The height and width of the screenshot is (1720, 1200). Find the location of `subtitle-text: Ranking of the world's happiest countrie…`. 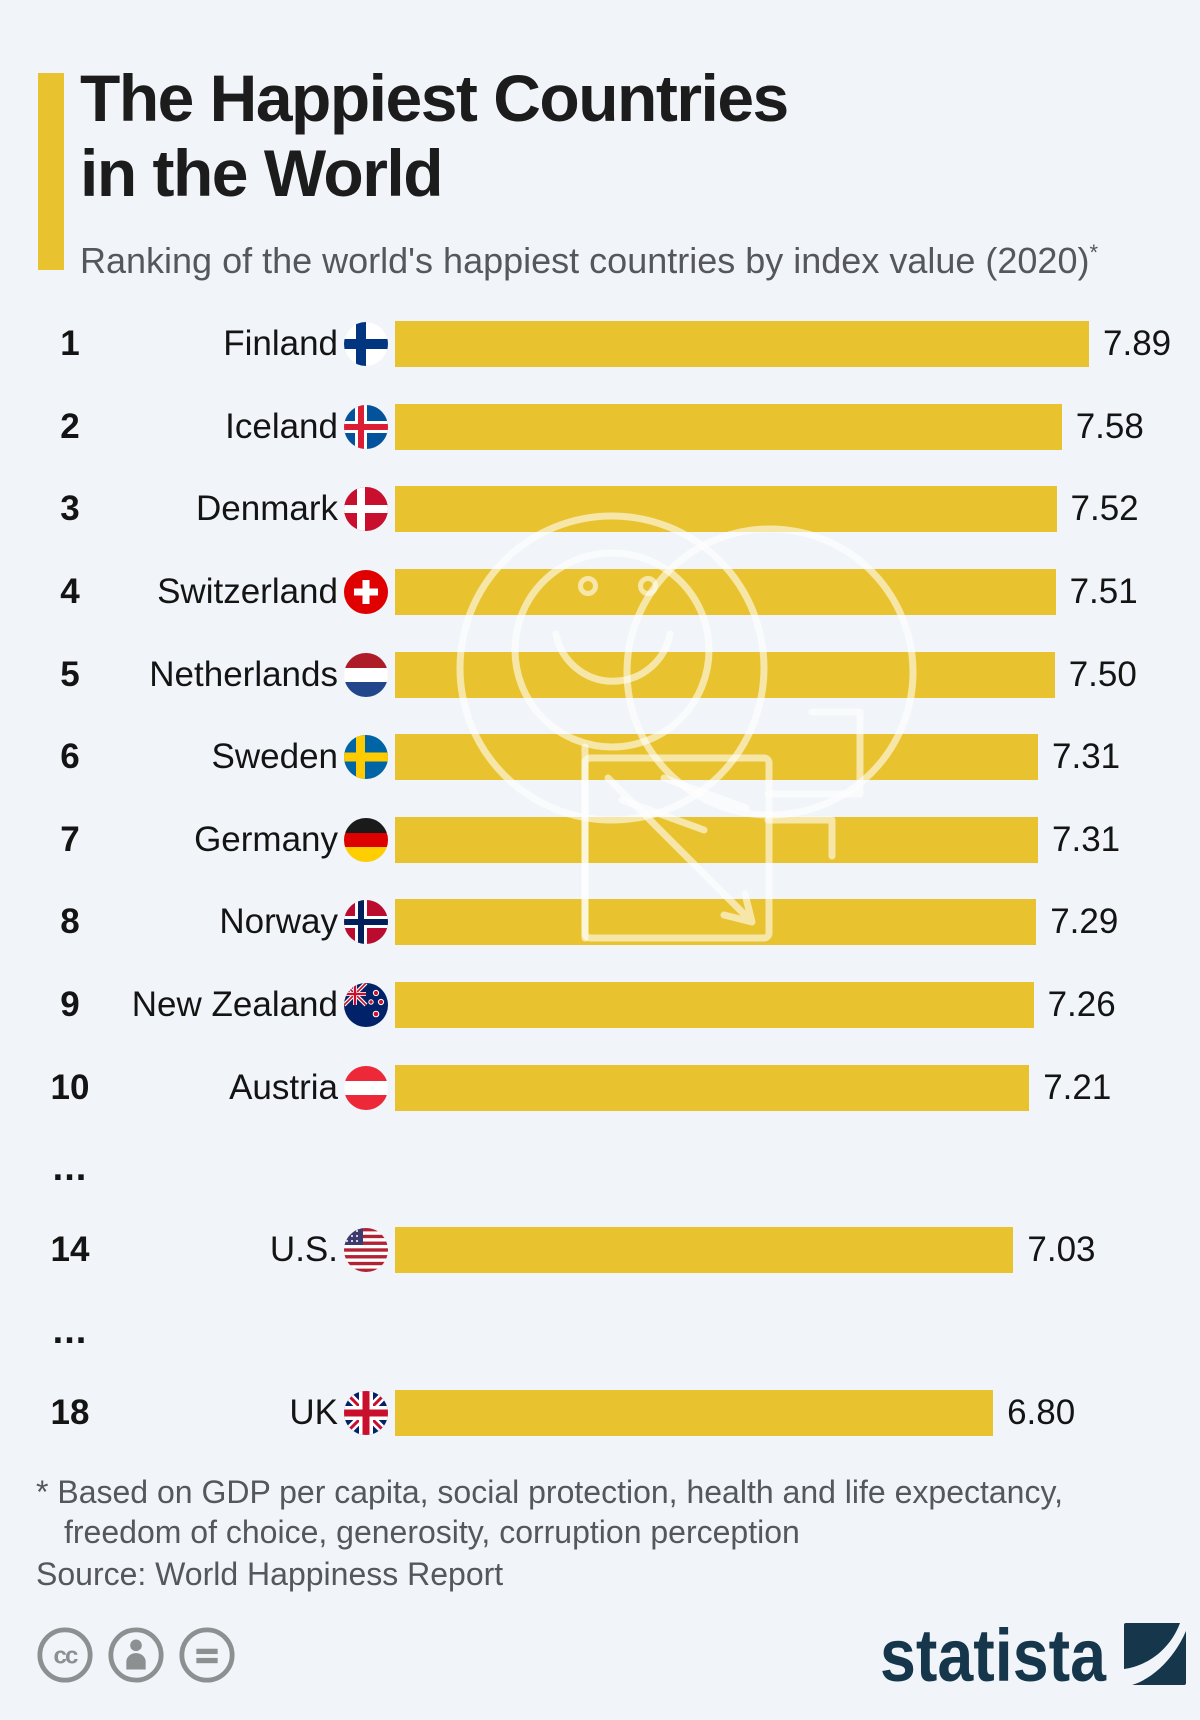

subtitle-text: Ranking of the world's happiest countrie… is located at coordinates (585, 260).